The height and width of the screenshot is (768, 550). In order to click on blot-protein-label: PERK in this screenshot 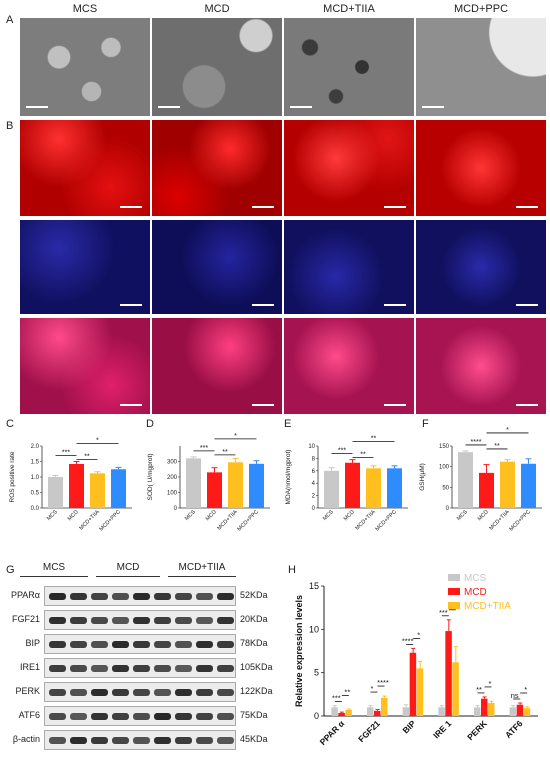, I will do `click(27, 691)`.